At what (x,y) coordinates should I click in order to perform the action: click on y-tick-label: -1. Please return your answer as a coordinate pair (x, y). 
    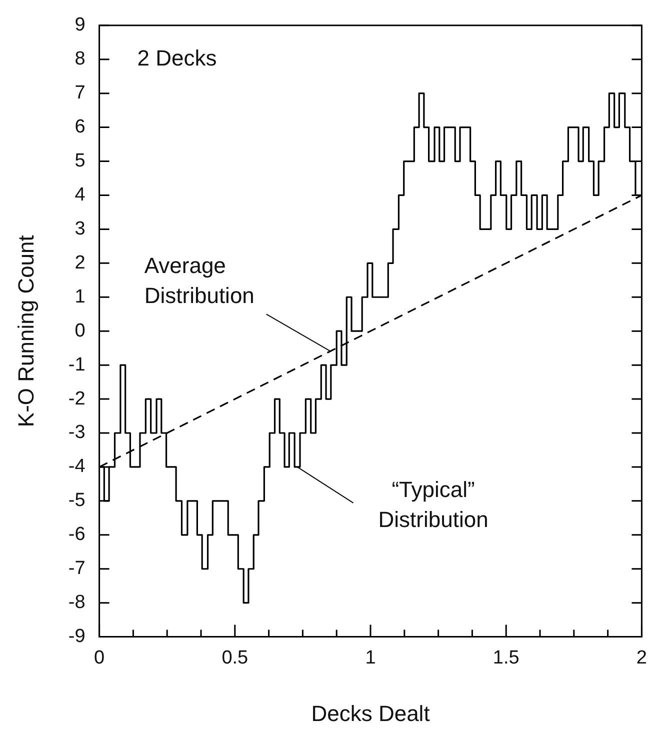
    Looking at the image, I should click on (77, 365).